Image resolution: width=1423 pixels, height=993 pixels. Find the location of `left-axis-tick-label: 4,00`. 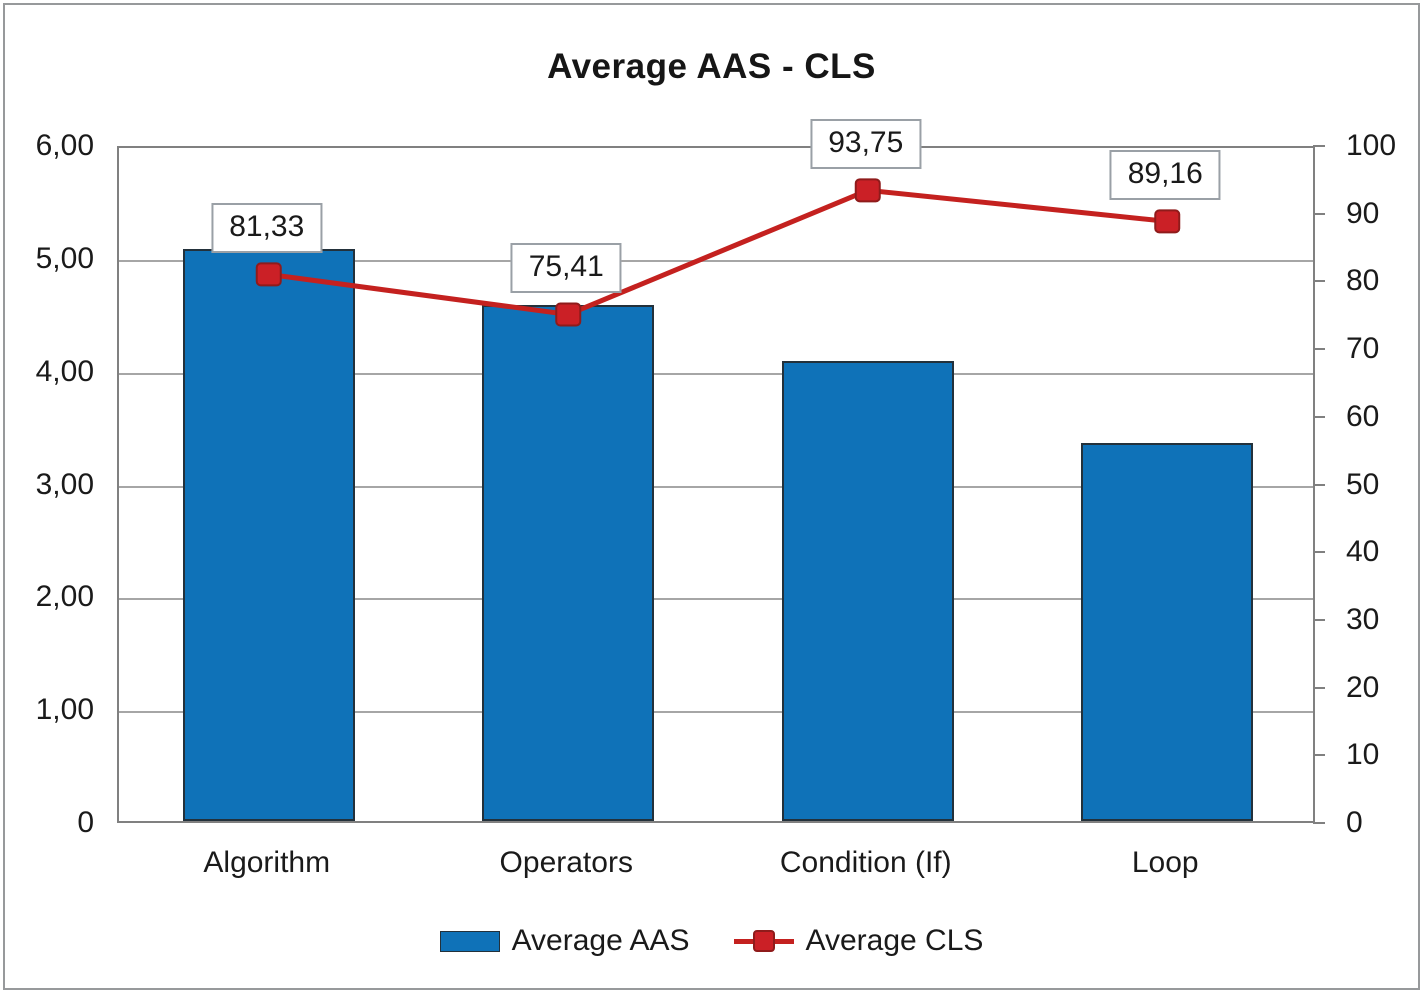

left-axis-tick-label: 4,00 is located at coordinates (64, 371).